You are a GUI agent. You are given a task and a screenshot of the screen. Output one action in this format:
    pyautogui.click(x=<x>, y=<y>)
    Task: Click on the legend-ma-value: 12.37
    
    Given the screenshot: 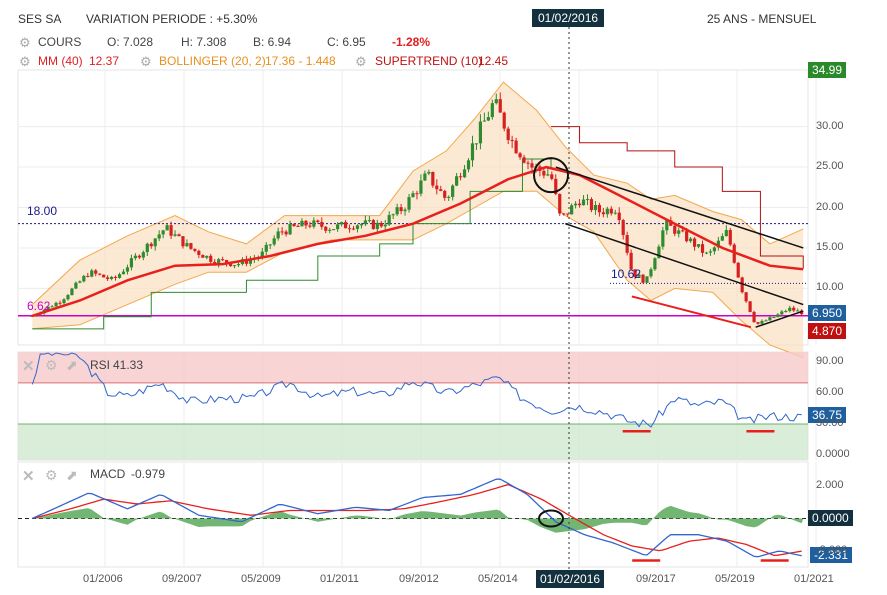 What is the action you would take?
    pyautogui.click(x=104, y=61)
    